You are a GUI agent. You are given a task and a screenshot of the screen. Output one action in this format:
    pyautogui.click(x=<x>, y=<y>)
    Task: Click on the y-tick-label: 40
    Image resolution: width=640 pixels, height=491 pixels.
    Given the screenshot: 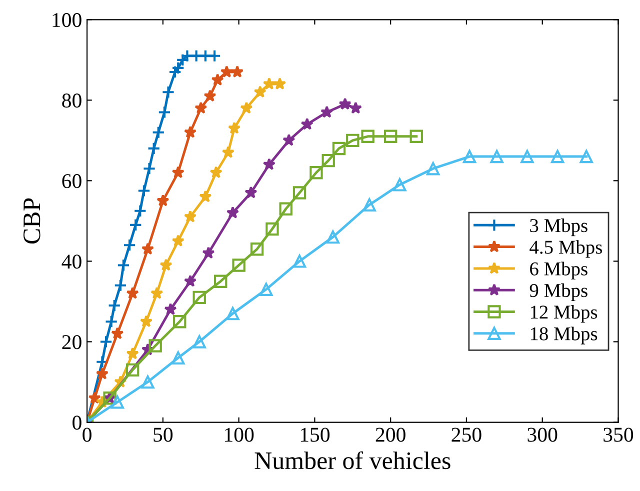 What is the action you would take?
    pyautogui.click(x=72, y=261)
    